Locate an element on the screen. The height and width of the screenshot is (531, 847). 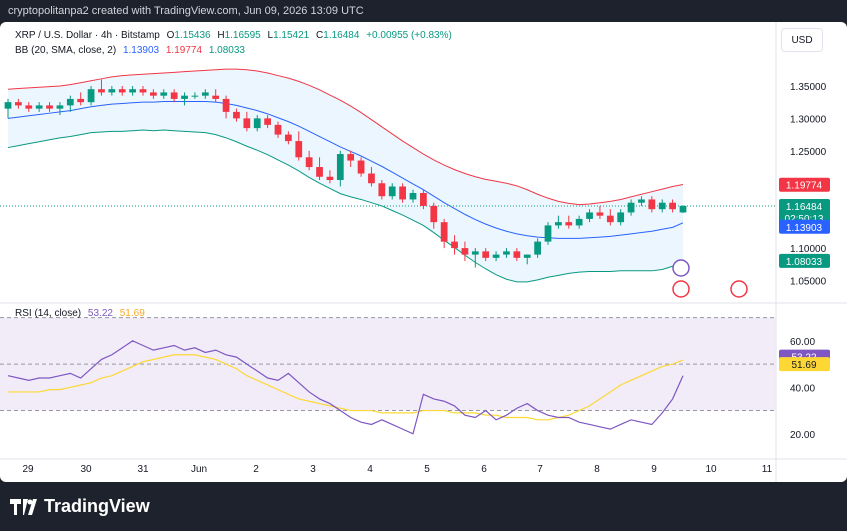
last-price-tag-text: 1.16484 is located at coordinates (804, 207).